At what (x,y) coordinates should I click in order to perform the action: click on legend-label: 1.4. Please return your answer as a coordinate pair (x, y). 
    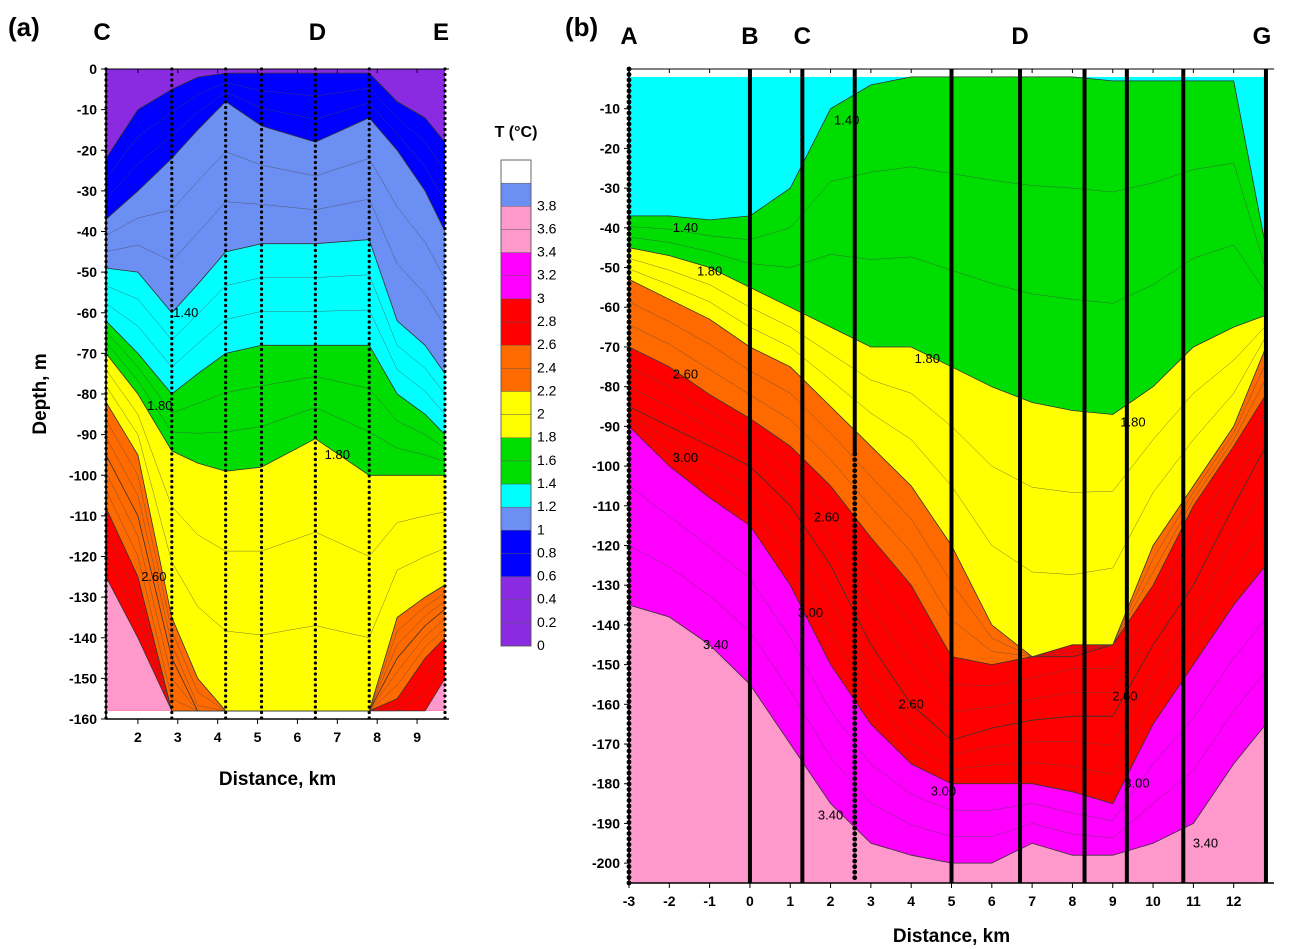
    Looking at the image, I should click on (547, 483).